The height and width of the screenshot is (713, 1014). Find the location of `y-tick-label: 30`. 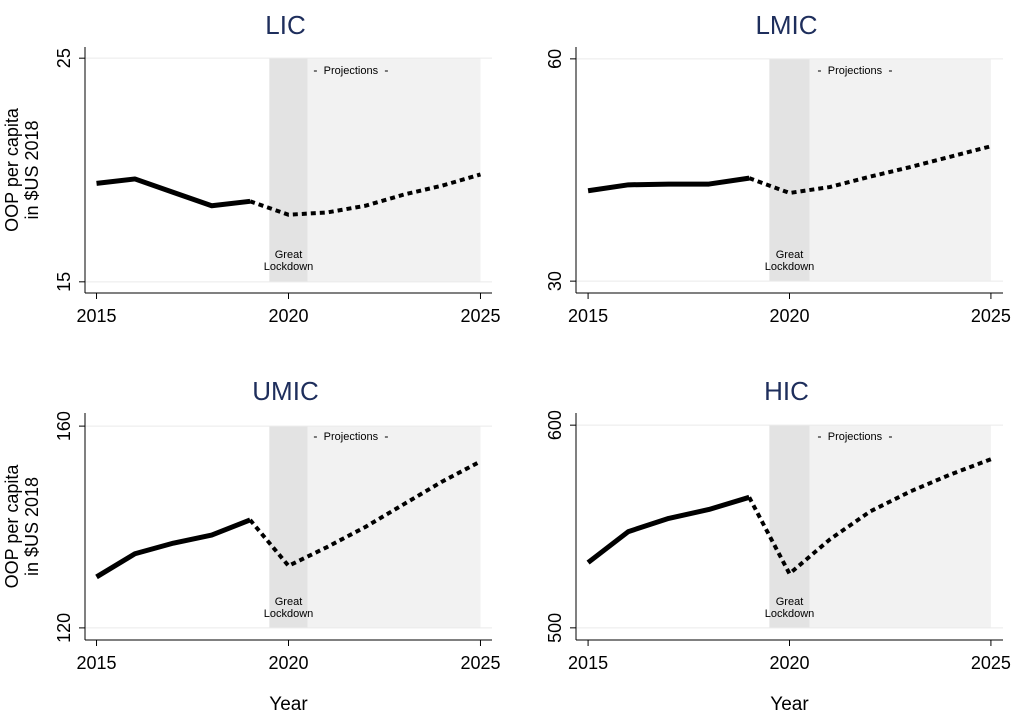

y-tick-label: 30 is located at coordinates (555, 281).